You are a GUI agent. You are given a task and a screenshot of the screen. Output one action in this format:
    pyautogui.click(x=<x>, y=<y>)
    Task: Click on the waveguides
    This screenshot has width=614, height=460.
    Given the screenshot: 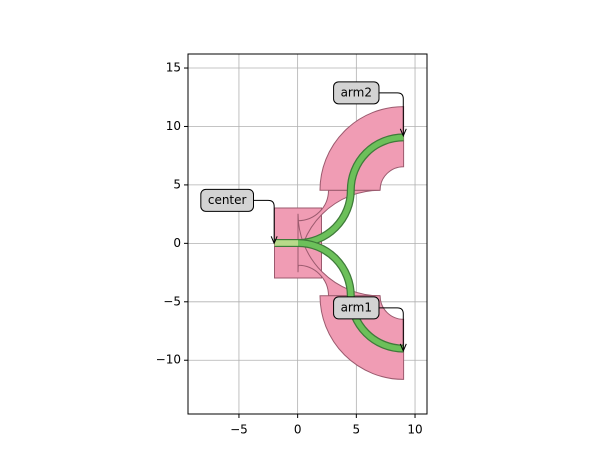 What is the action you would take?
    pyautogui.click(x=339, y=243)
    